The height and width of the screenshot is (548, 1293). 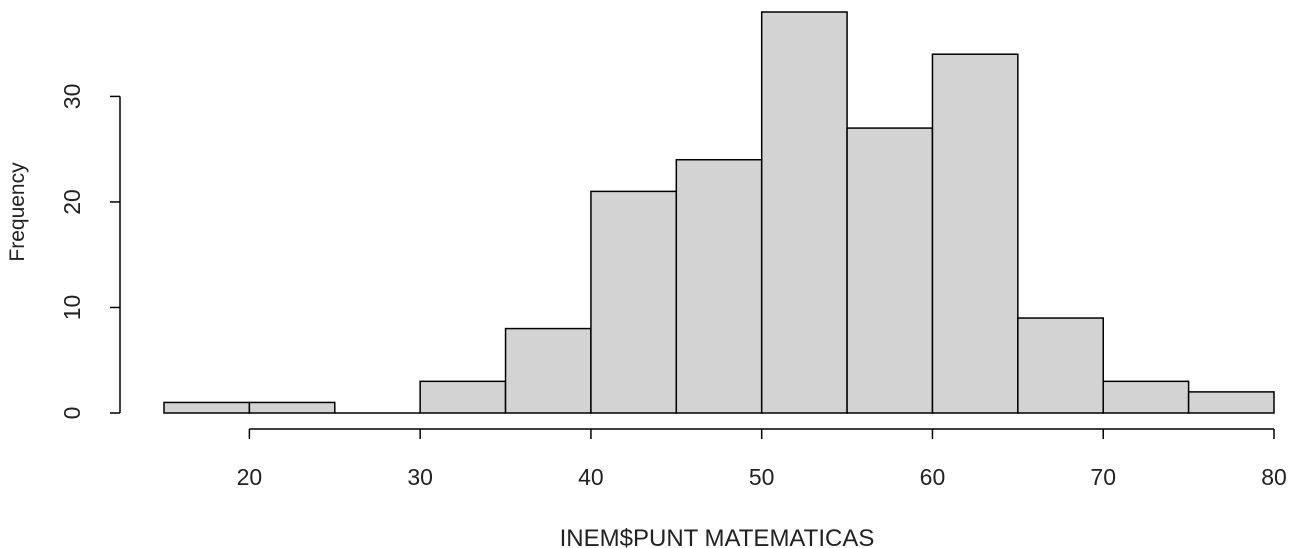 I want to click on y-tick-label: 10, so click(x=72, y=308).